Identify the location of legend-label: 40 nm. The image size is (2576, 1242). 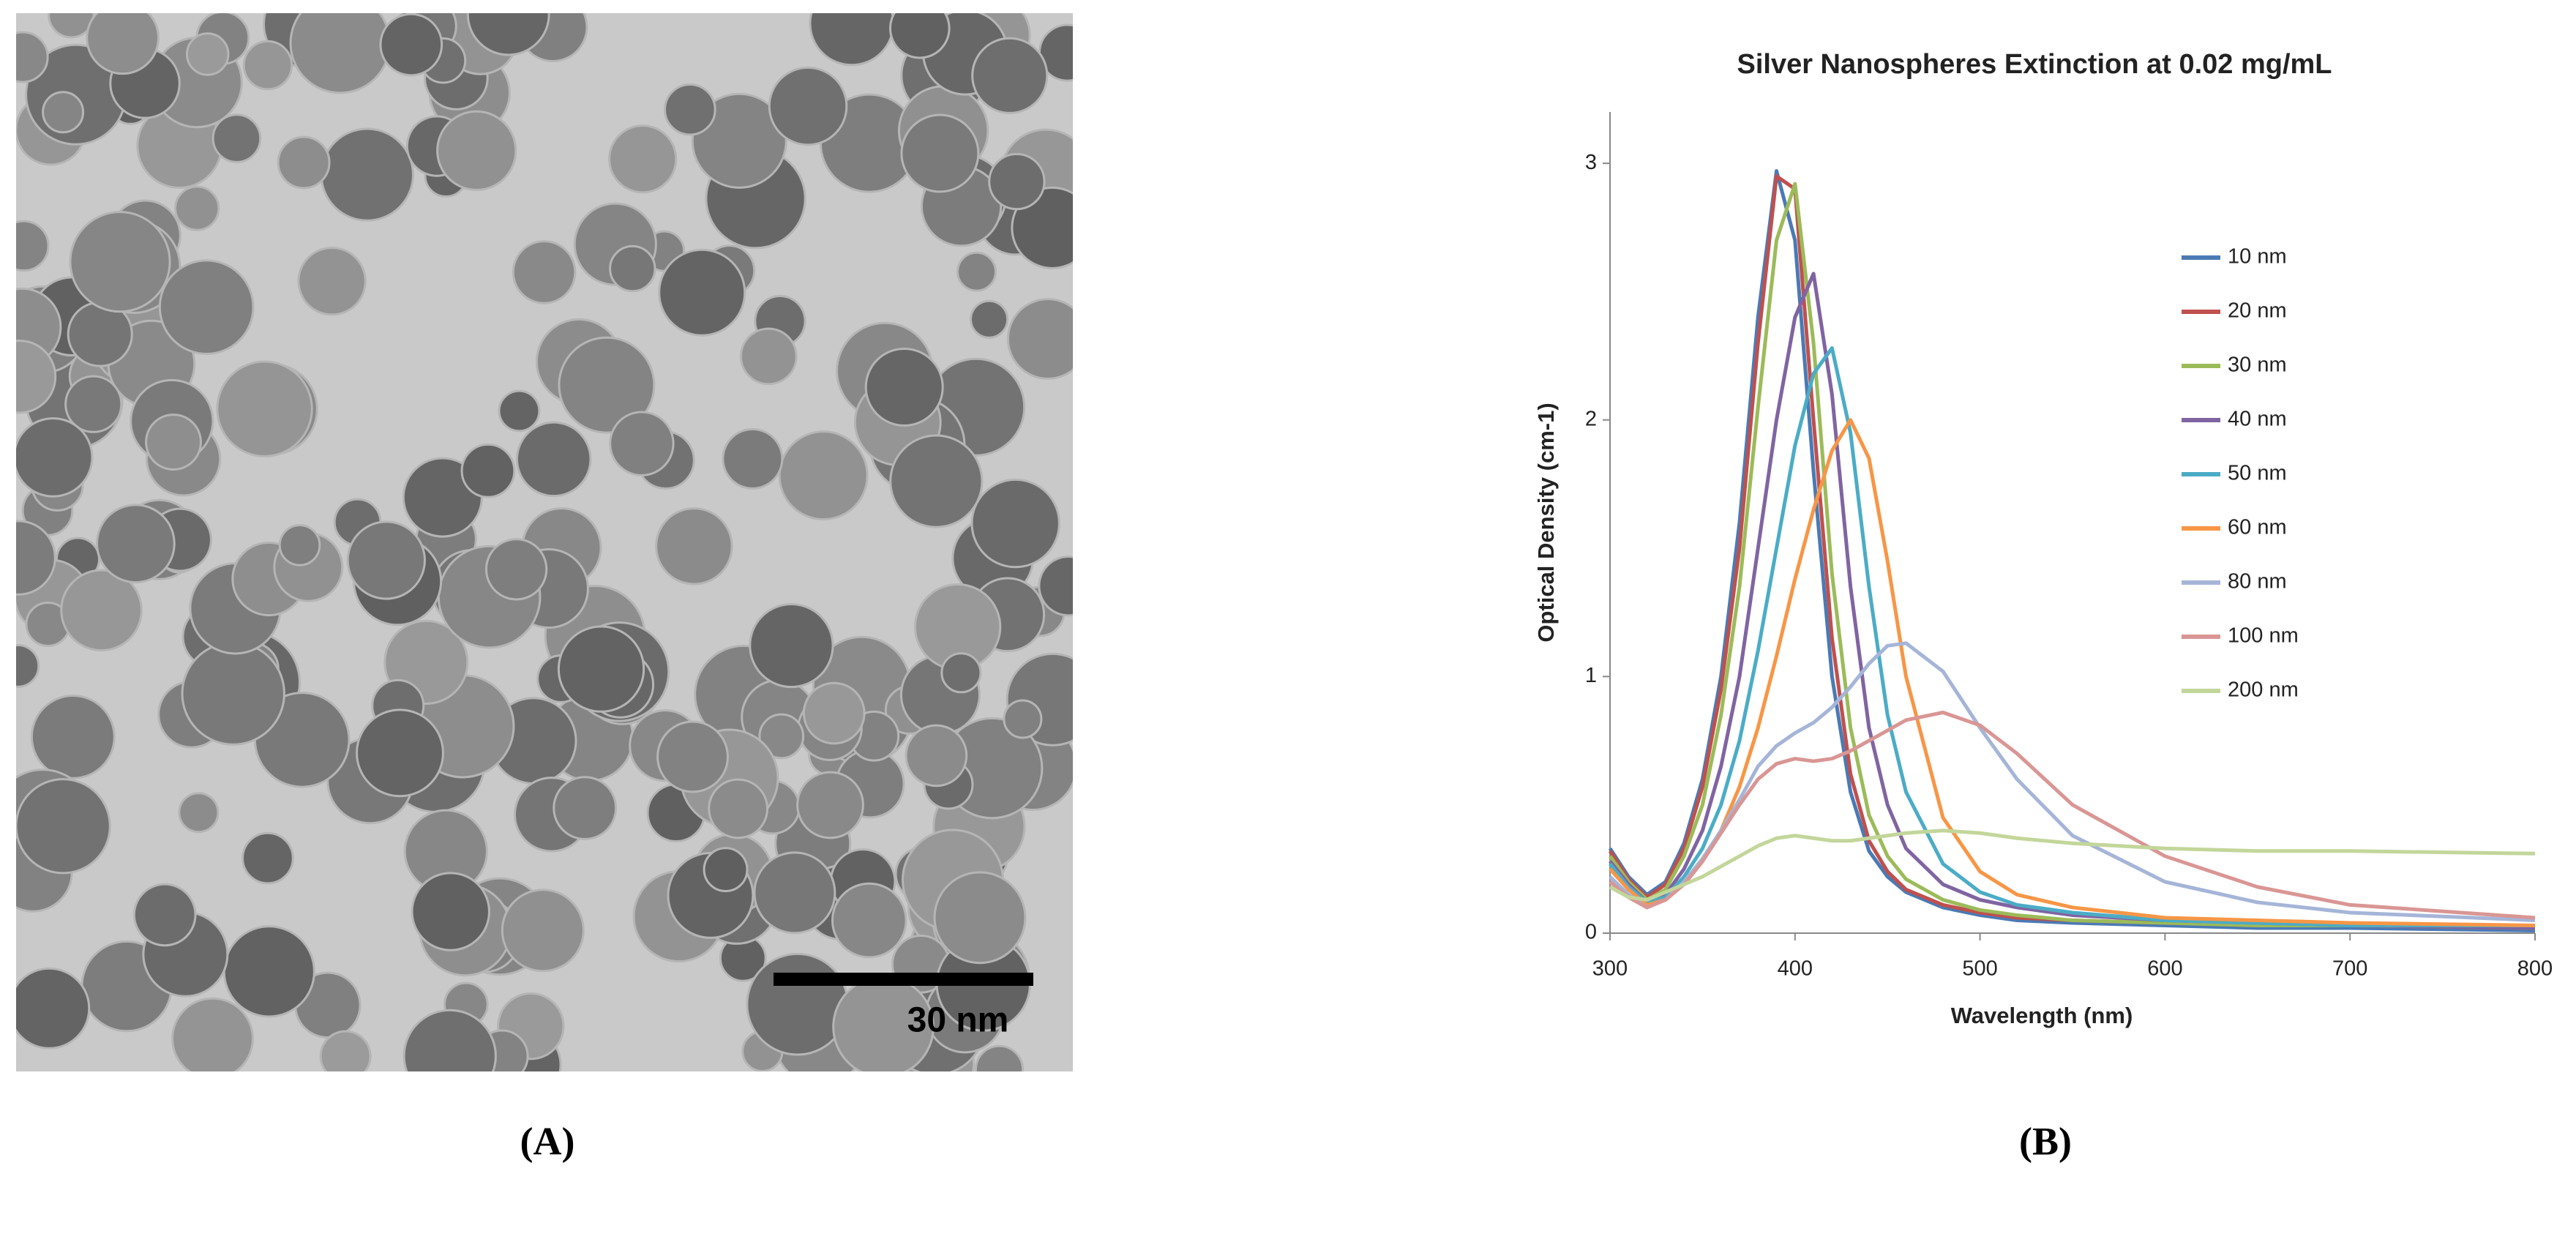
(2257, 420).